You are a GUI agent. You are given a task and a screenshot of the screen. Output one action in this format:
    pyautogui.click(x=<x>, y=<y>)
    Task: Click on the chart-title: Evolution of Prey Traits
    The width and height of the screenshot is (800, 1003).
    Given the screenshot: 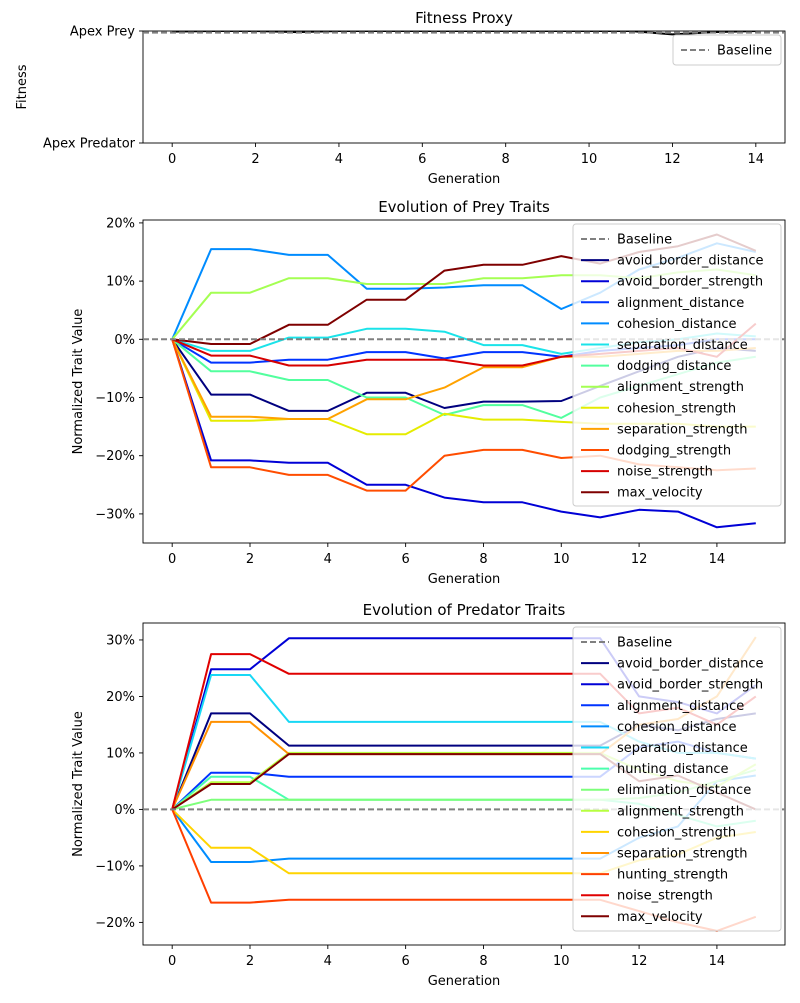 What is the action you would take?
    pyautogui.click(x=464, y=207)
    